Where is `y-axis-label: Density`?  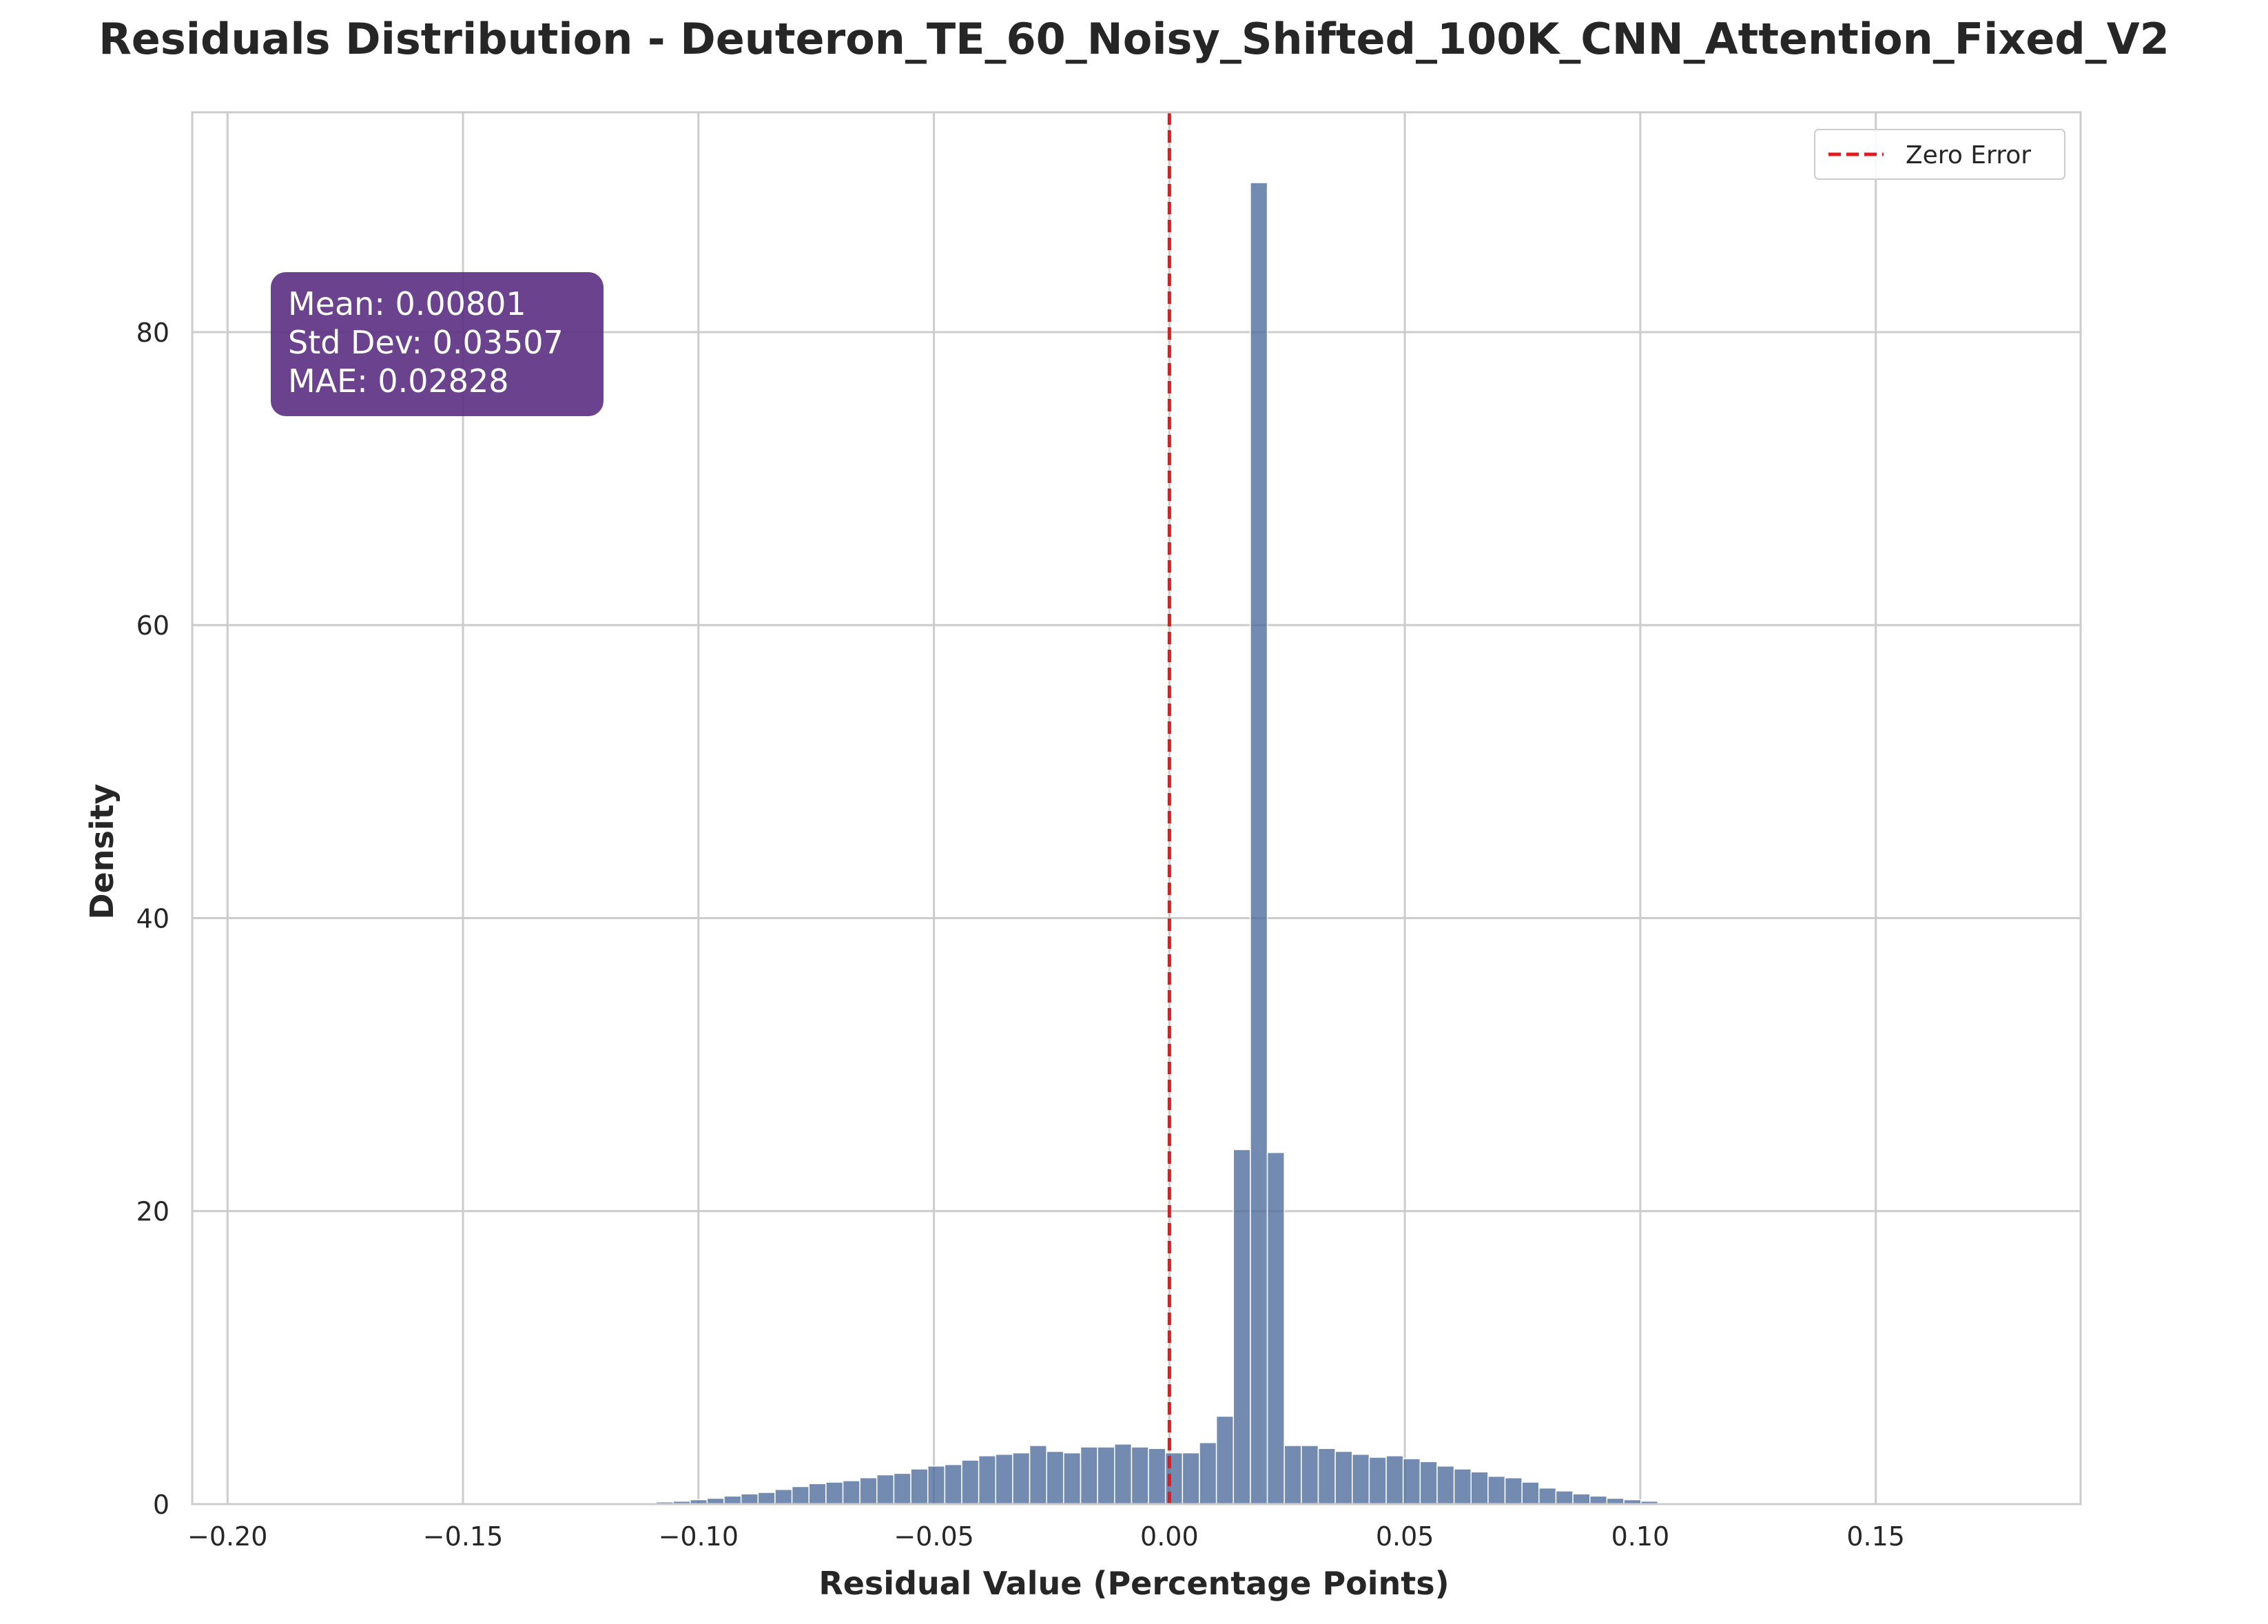 y-axis-label: Density is located at coordinates (102, 851).